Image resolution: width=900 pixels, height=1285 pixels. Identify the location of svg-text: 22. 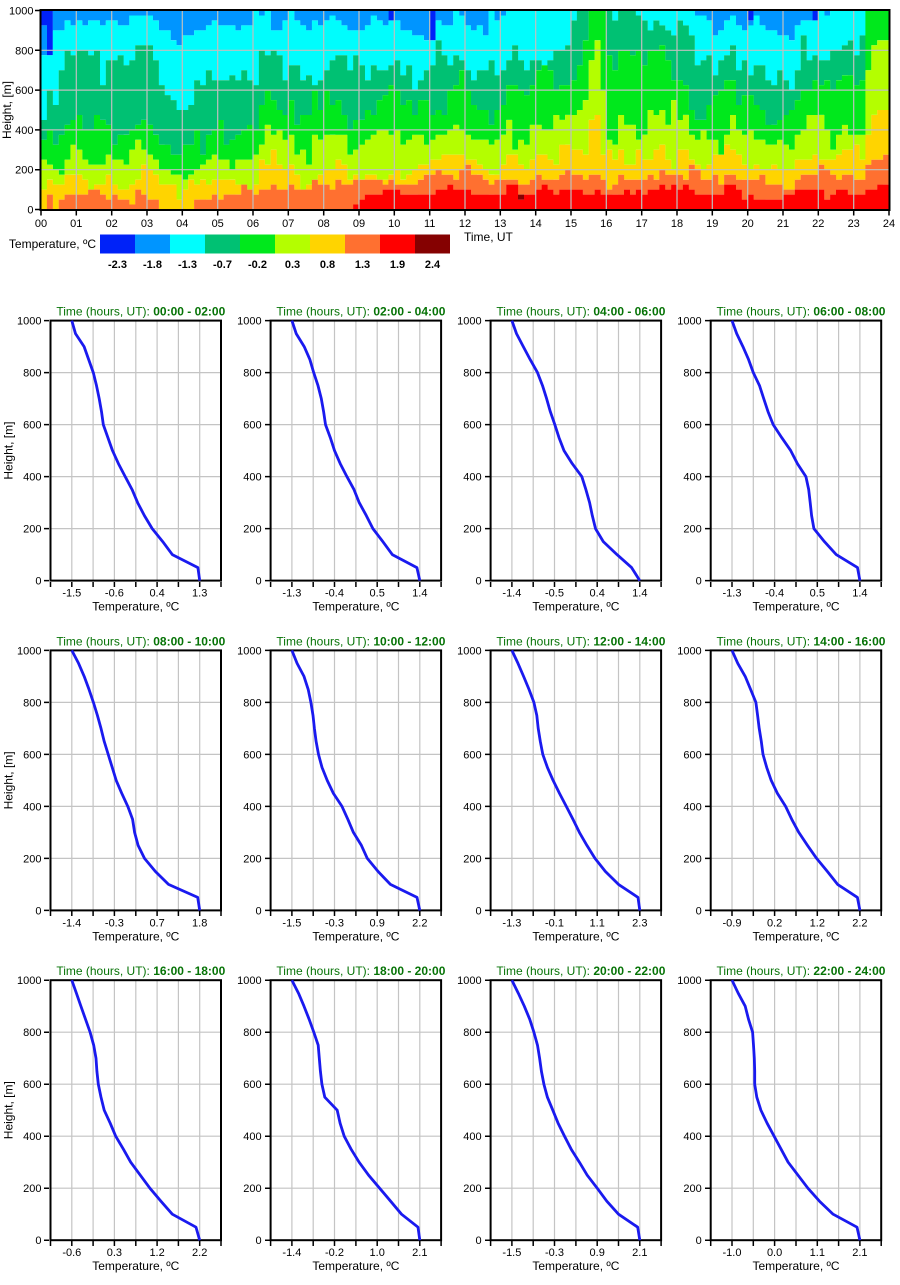
(818, 224).